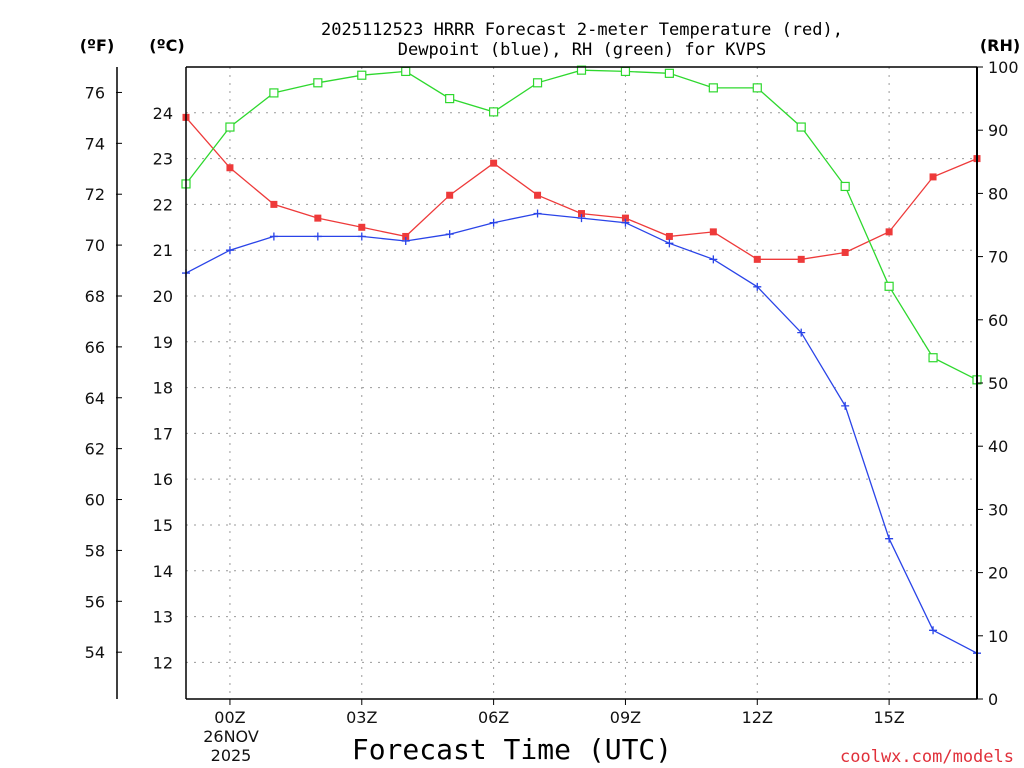 The image size is (1024, 768). Describe the element at coordinates (993, 699) in the screenshot. I see `rh-tick-label: 0` at that location.